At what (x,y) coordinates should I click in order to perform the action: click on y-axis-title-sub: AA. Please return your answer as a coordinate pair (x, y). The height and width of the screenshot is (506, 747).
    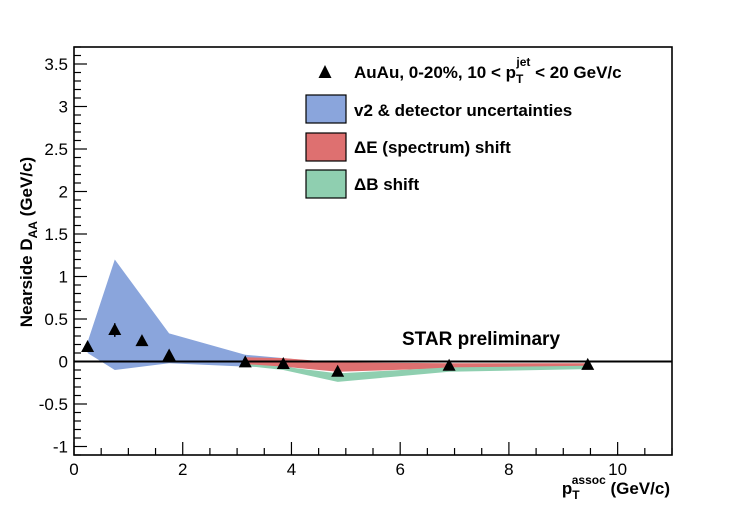
    Looking at the image, I should click on (33, 230).